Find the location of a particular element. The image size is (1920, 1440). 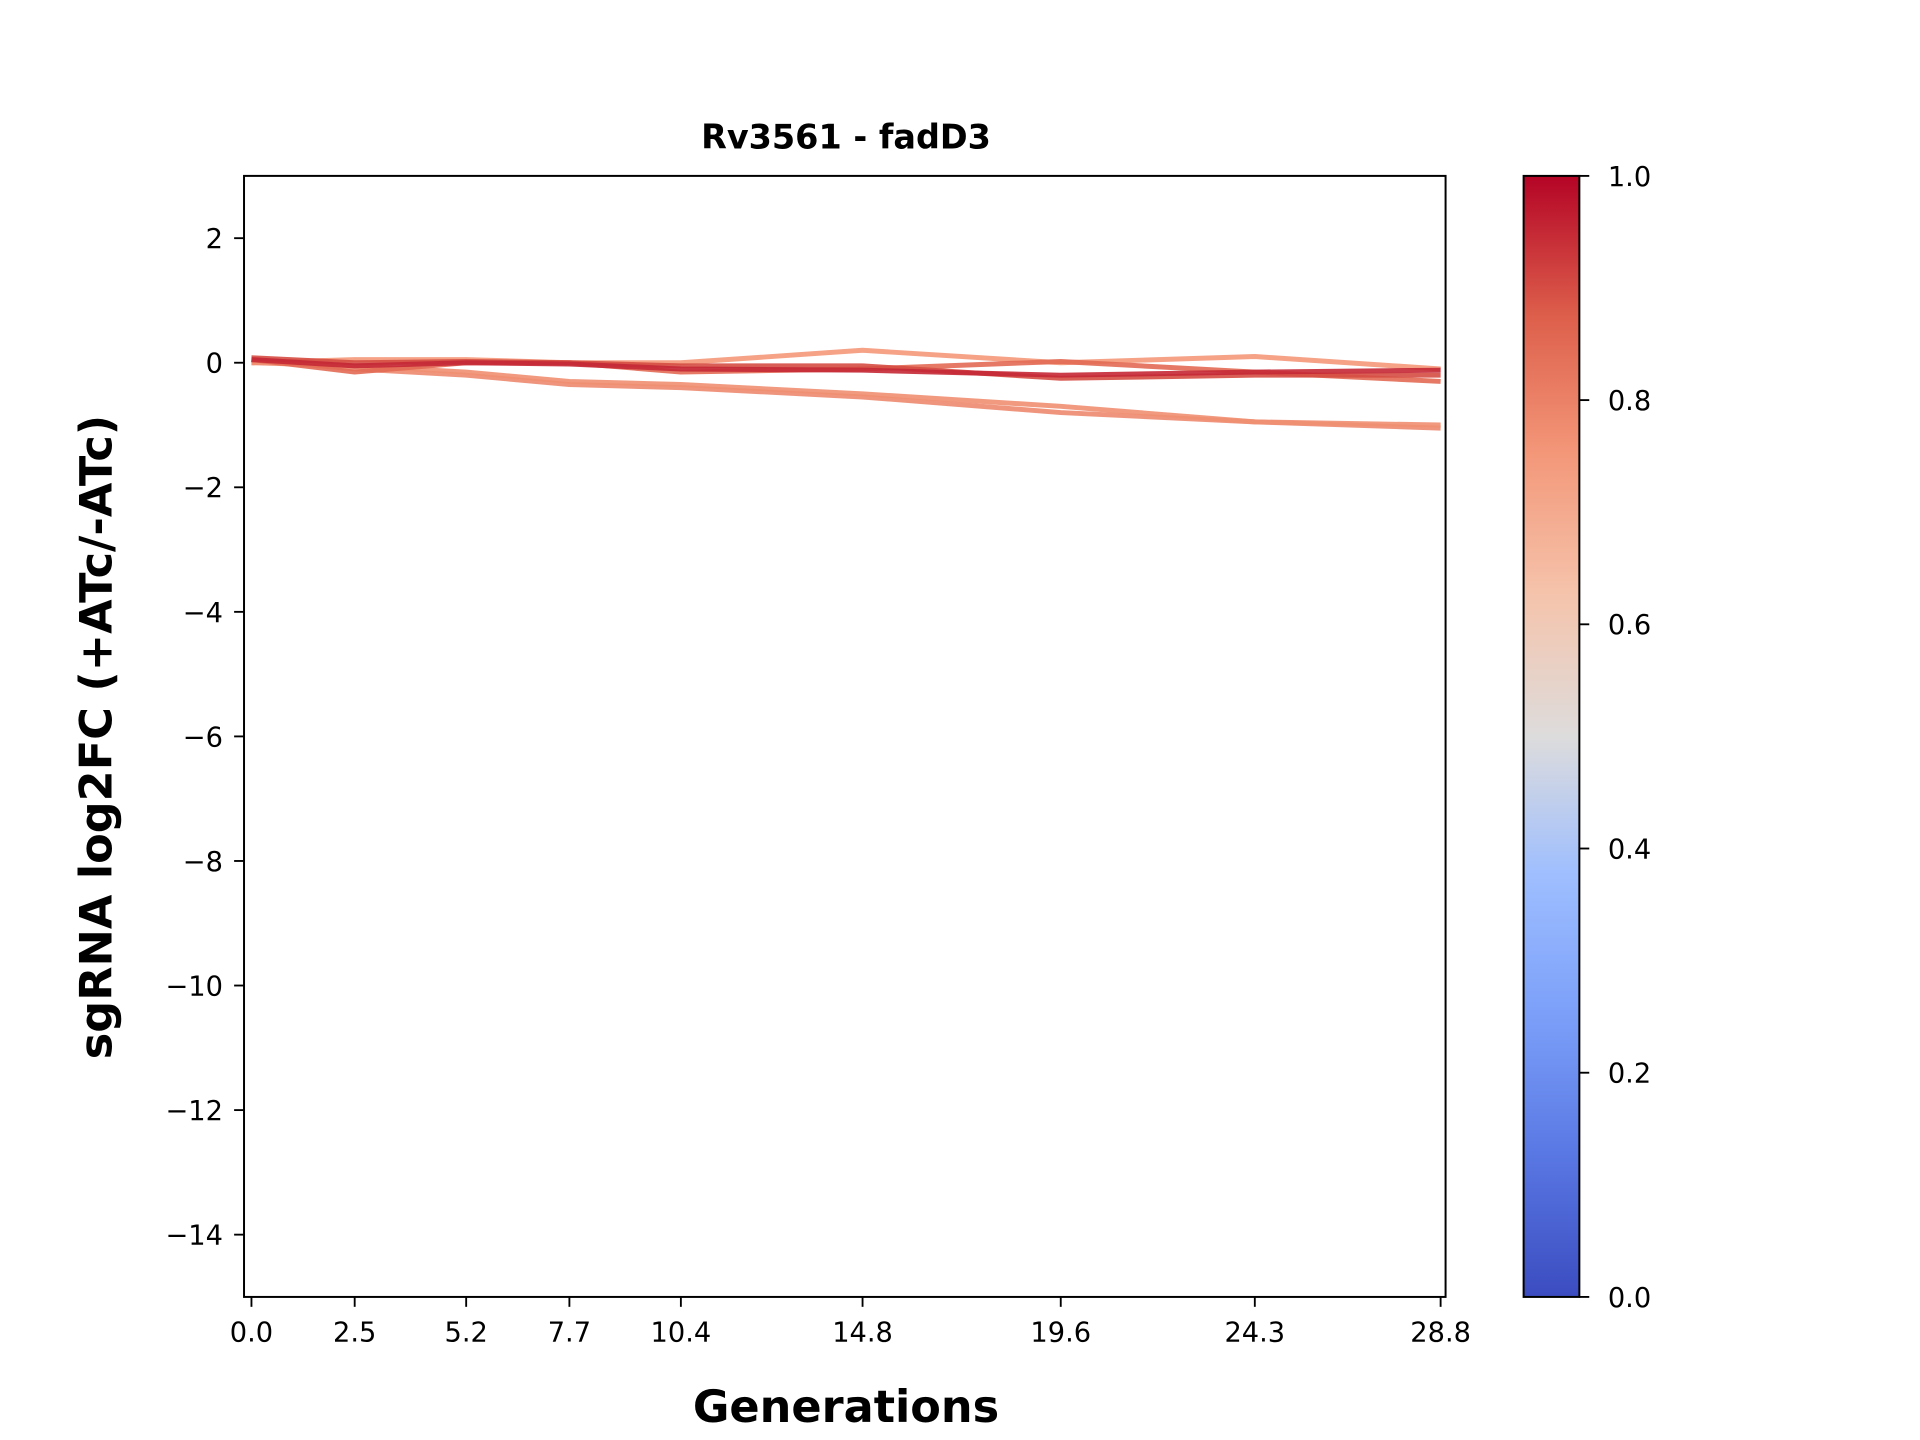

chart-title: Rv3561 - fadD3 is located at coordinates (846, 137).